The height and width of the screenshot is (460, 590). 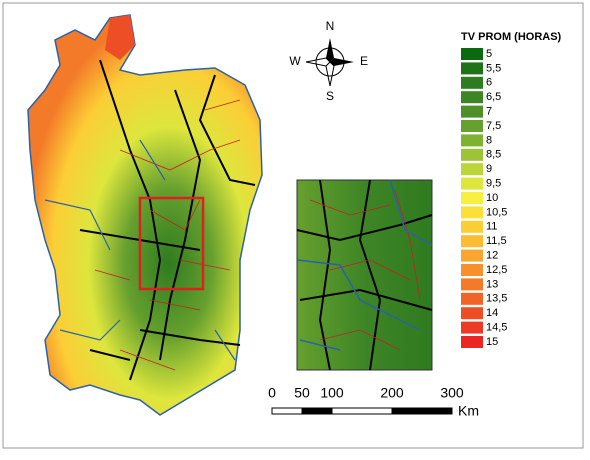 I want to click on legend-label: 5,5, so click(x=493, y=68).